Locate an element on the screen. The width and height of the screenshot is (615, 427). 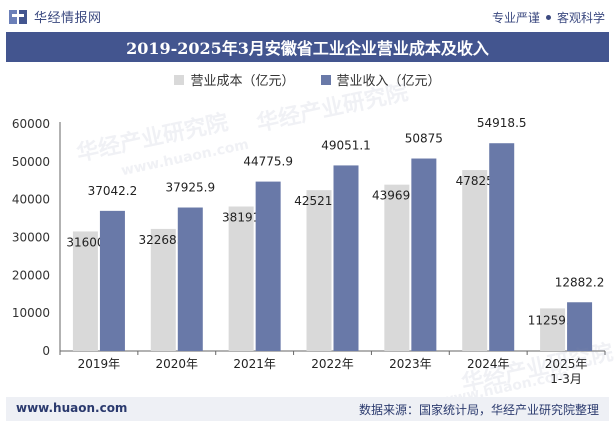
y-tick-label: 50000 is located at coordinates (31, 162).